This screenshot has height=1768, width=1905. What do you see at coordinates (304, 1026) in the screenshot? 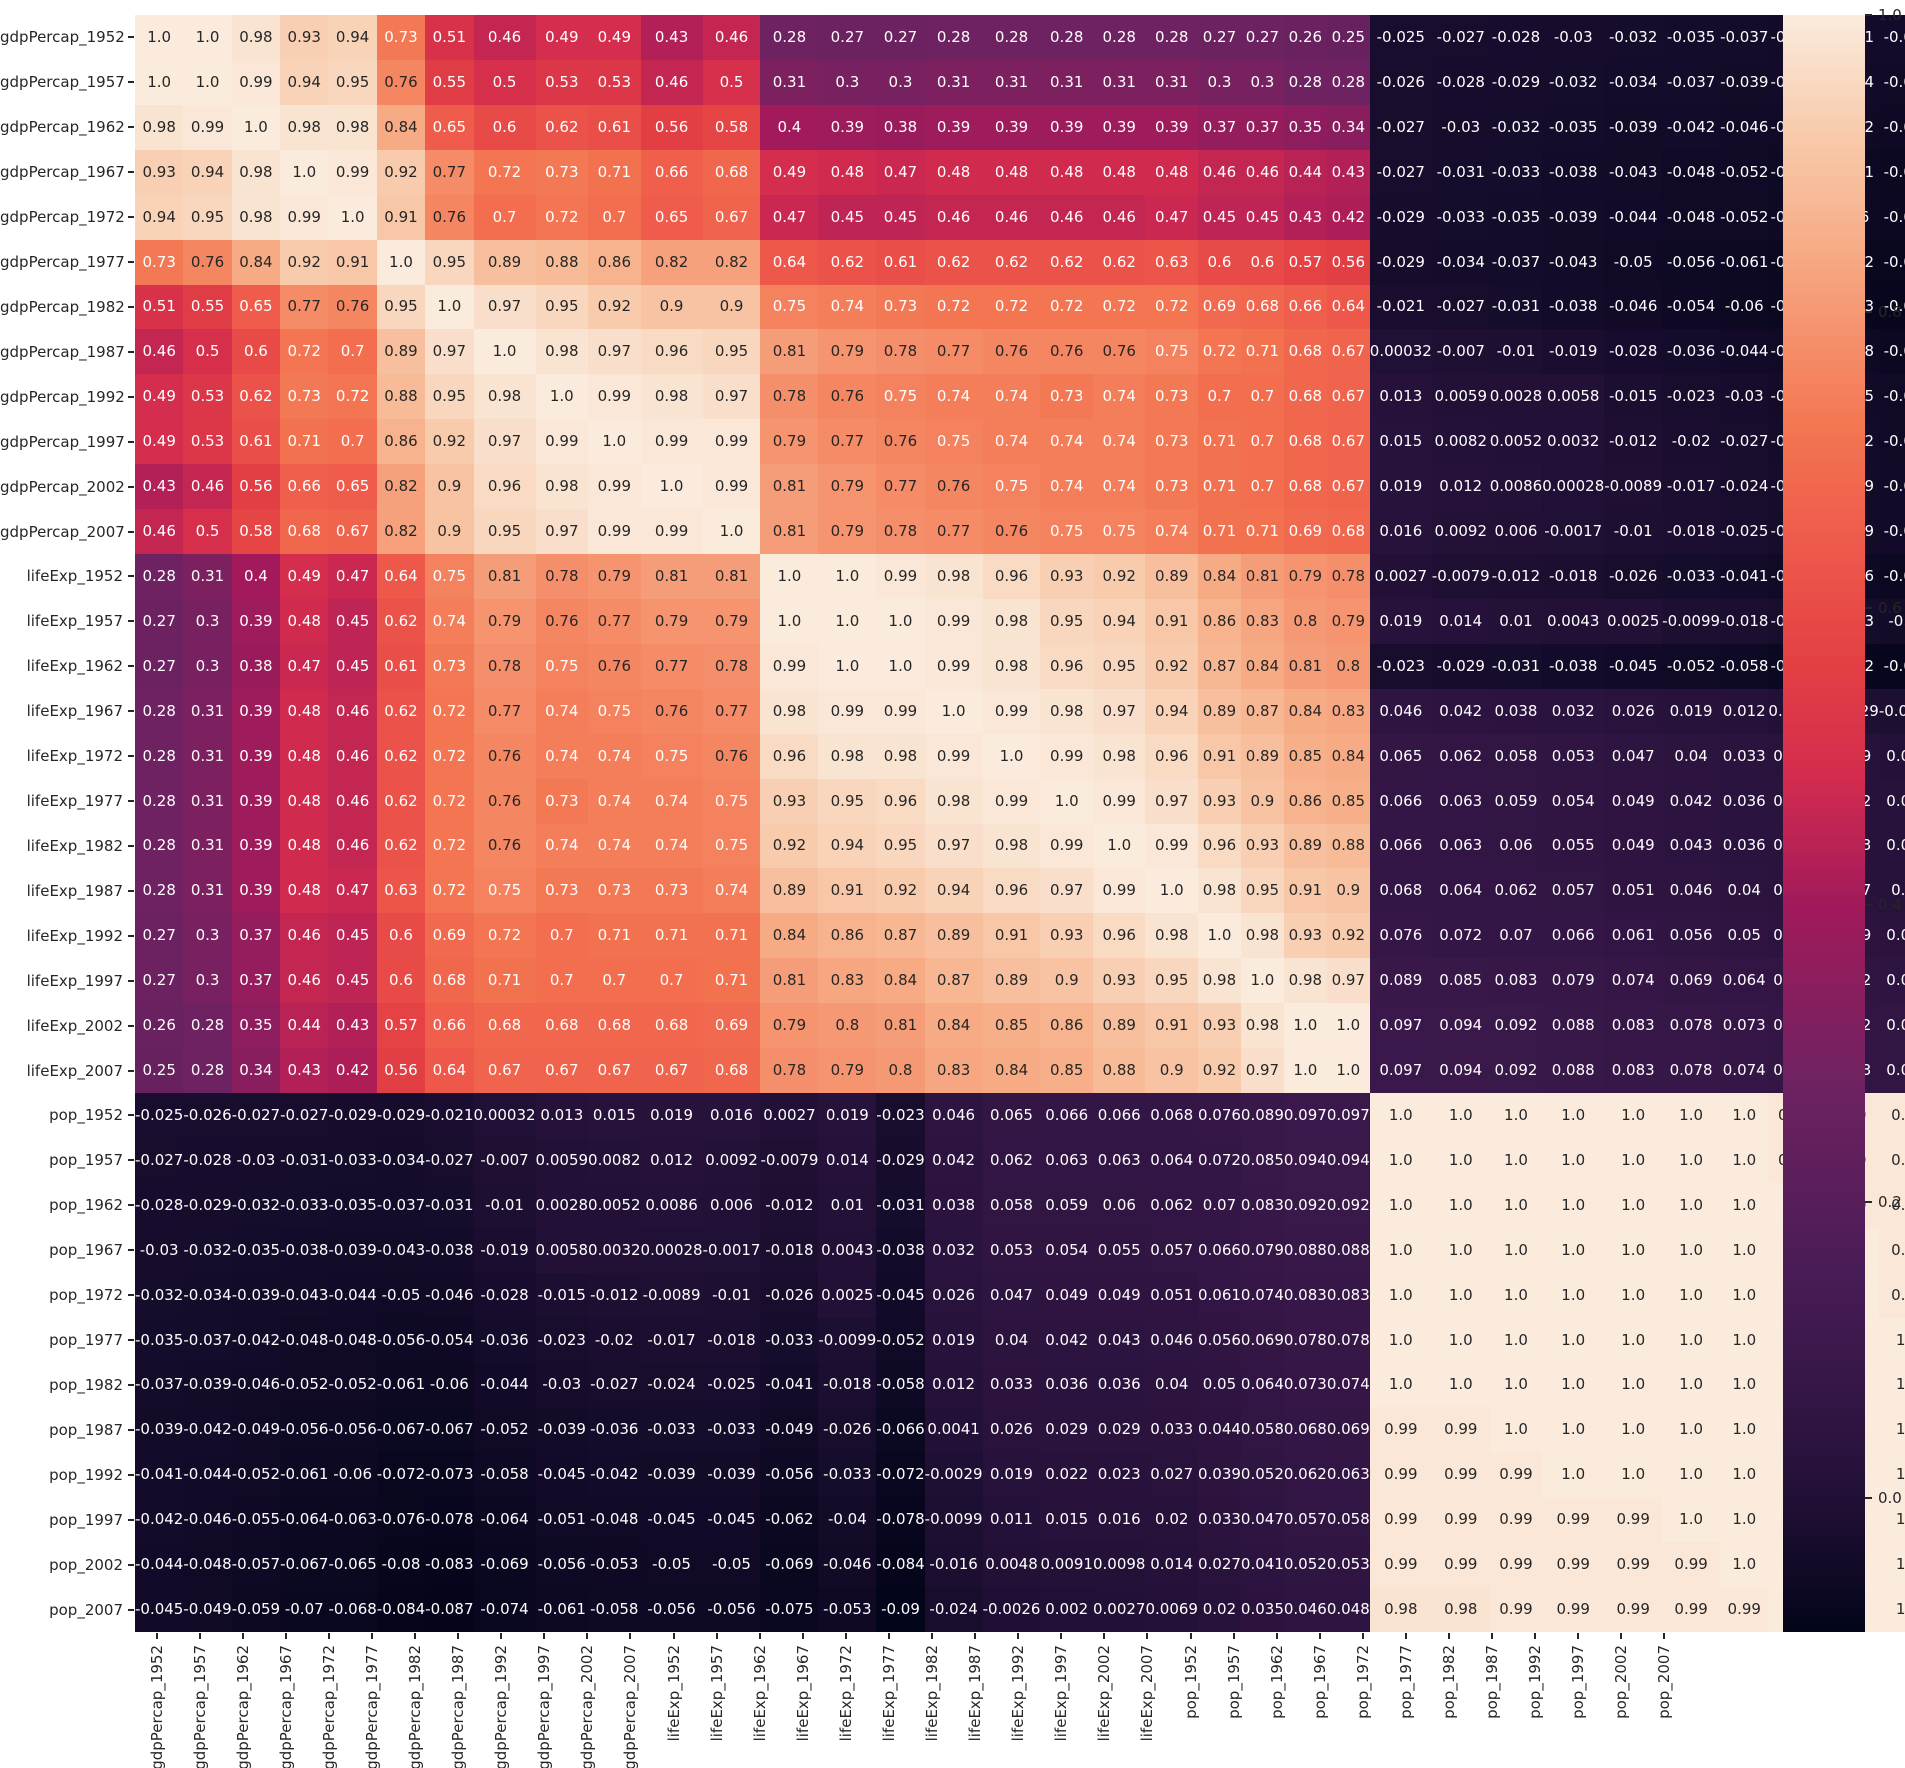
I see `heatmap-cell: 0.44` at bounding box center [304, 1026].